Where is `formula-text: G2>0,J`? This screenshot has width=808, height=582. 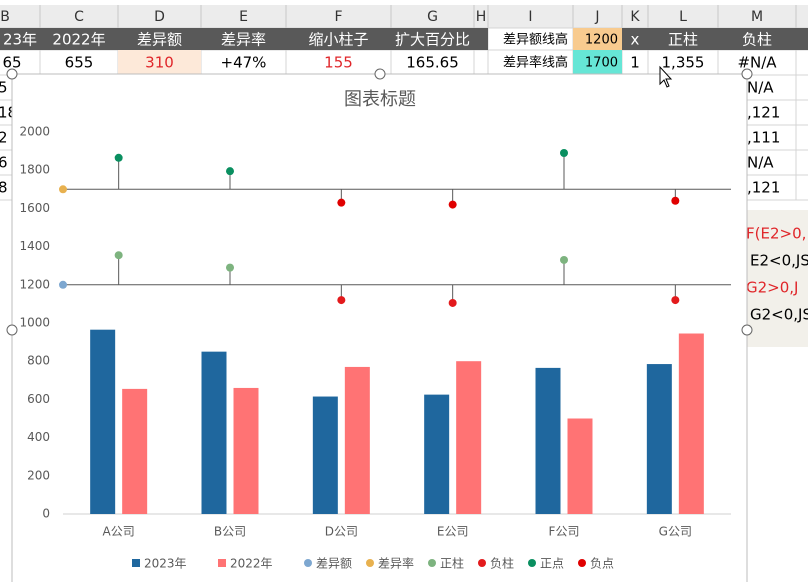
formula-text: G2>0,J is located at coordinates (772, 288).